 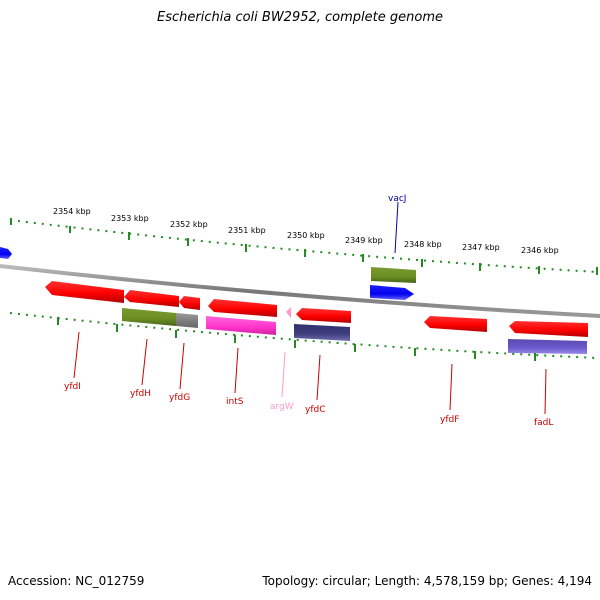 What do you see at coordinates (323, 315) in the screenshot?
I see `gene-arrow-yfdC` at bounding box center [323, 315].